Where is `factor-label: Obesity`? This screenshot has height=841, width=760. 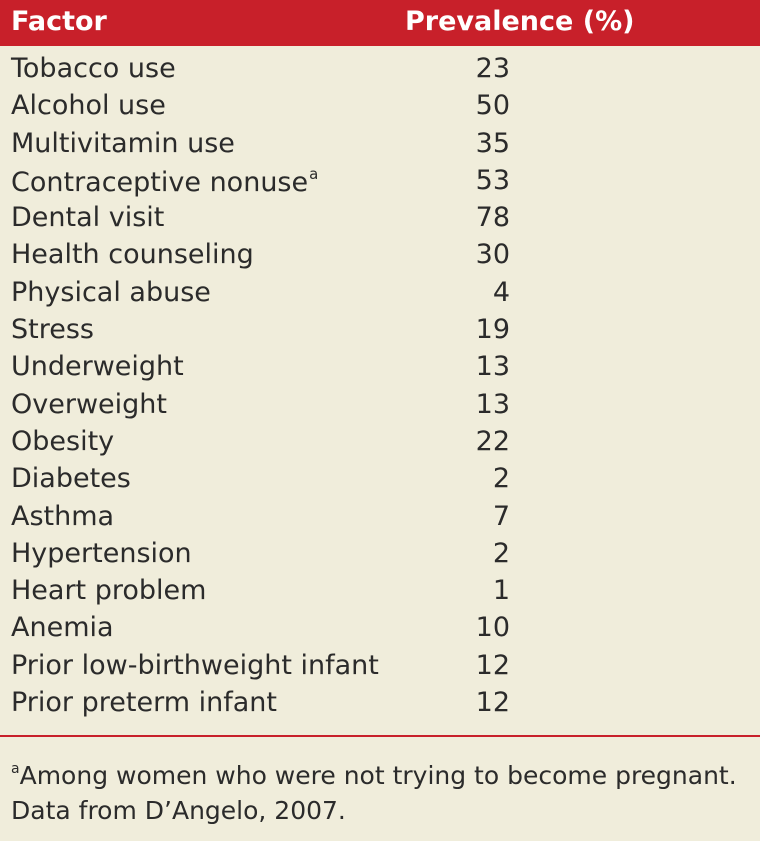 factor-label: Obesity is located at coordinates (63, 441).